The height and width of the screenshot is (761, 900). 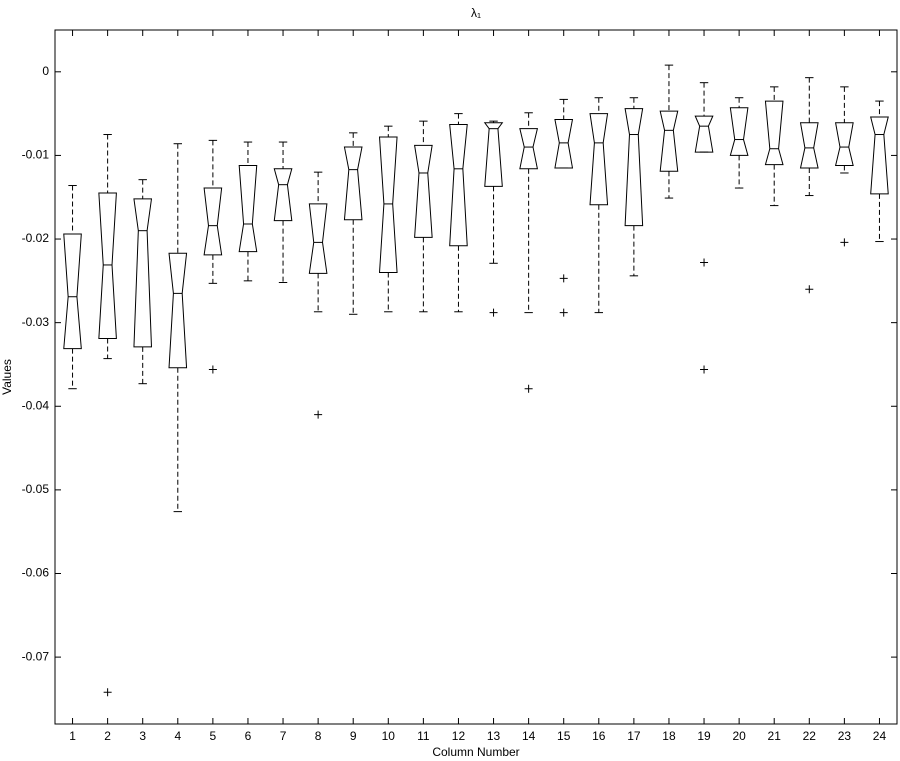 What do you see at coordinates (775, 736) in the screenshot?
I see `x-tick-label: 21` at bounding box center [775, 736].